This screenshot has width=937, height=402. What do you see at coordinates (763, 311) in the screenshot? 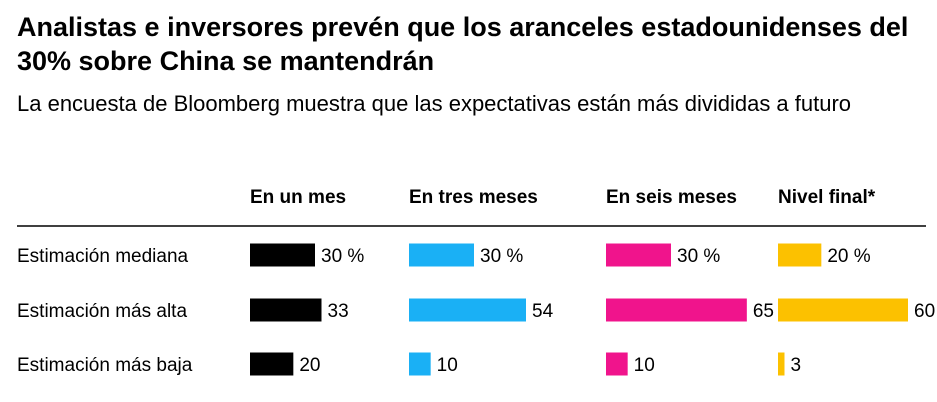
I see `value-label-en-seis-meses-estimacion-mas-alta: 65` at bounding box center [763, 311].